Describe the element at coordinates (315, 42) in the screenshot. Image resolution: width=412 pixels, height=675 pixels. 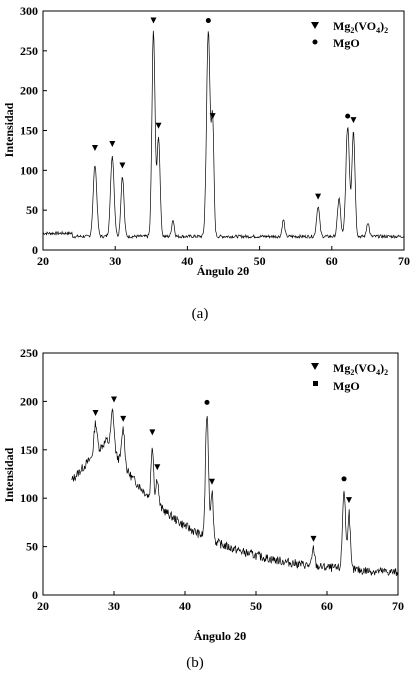
I see `legend-a-dot-marker` at that location.